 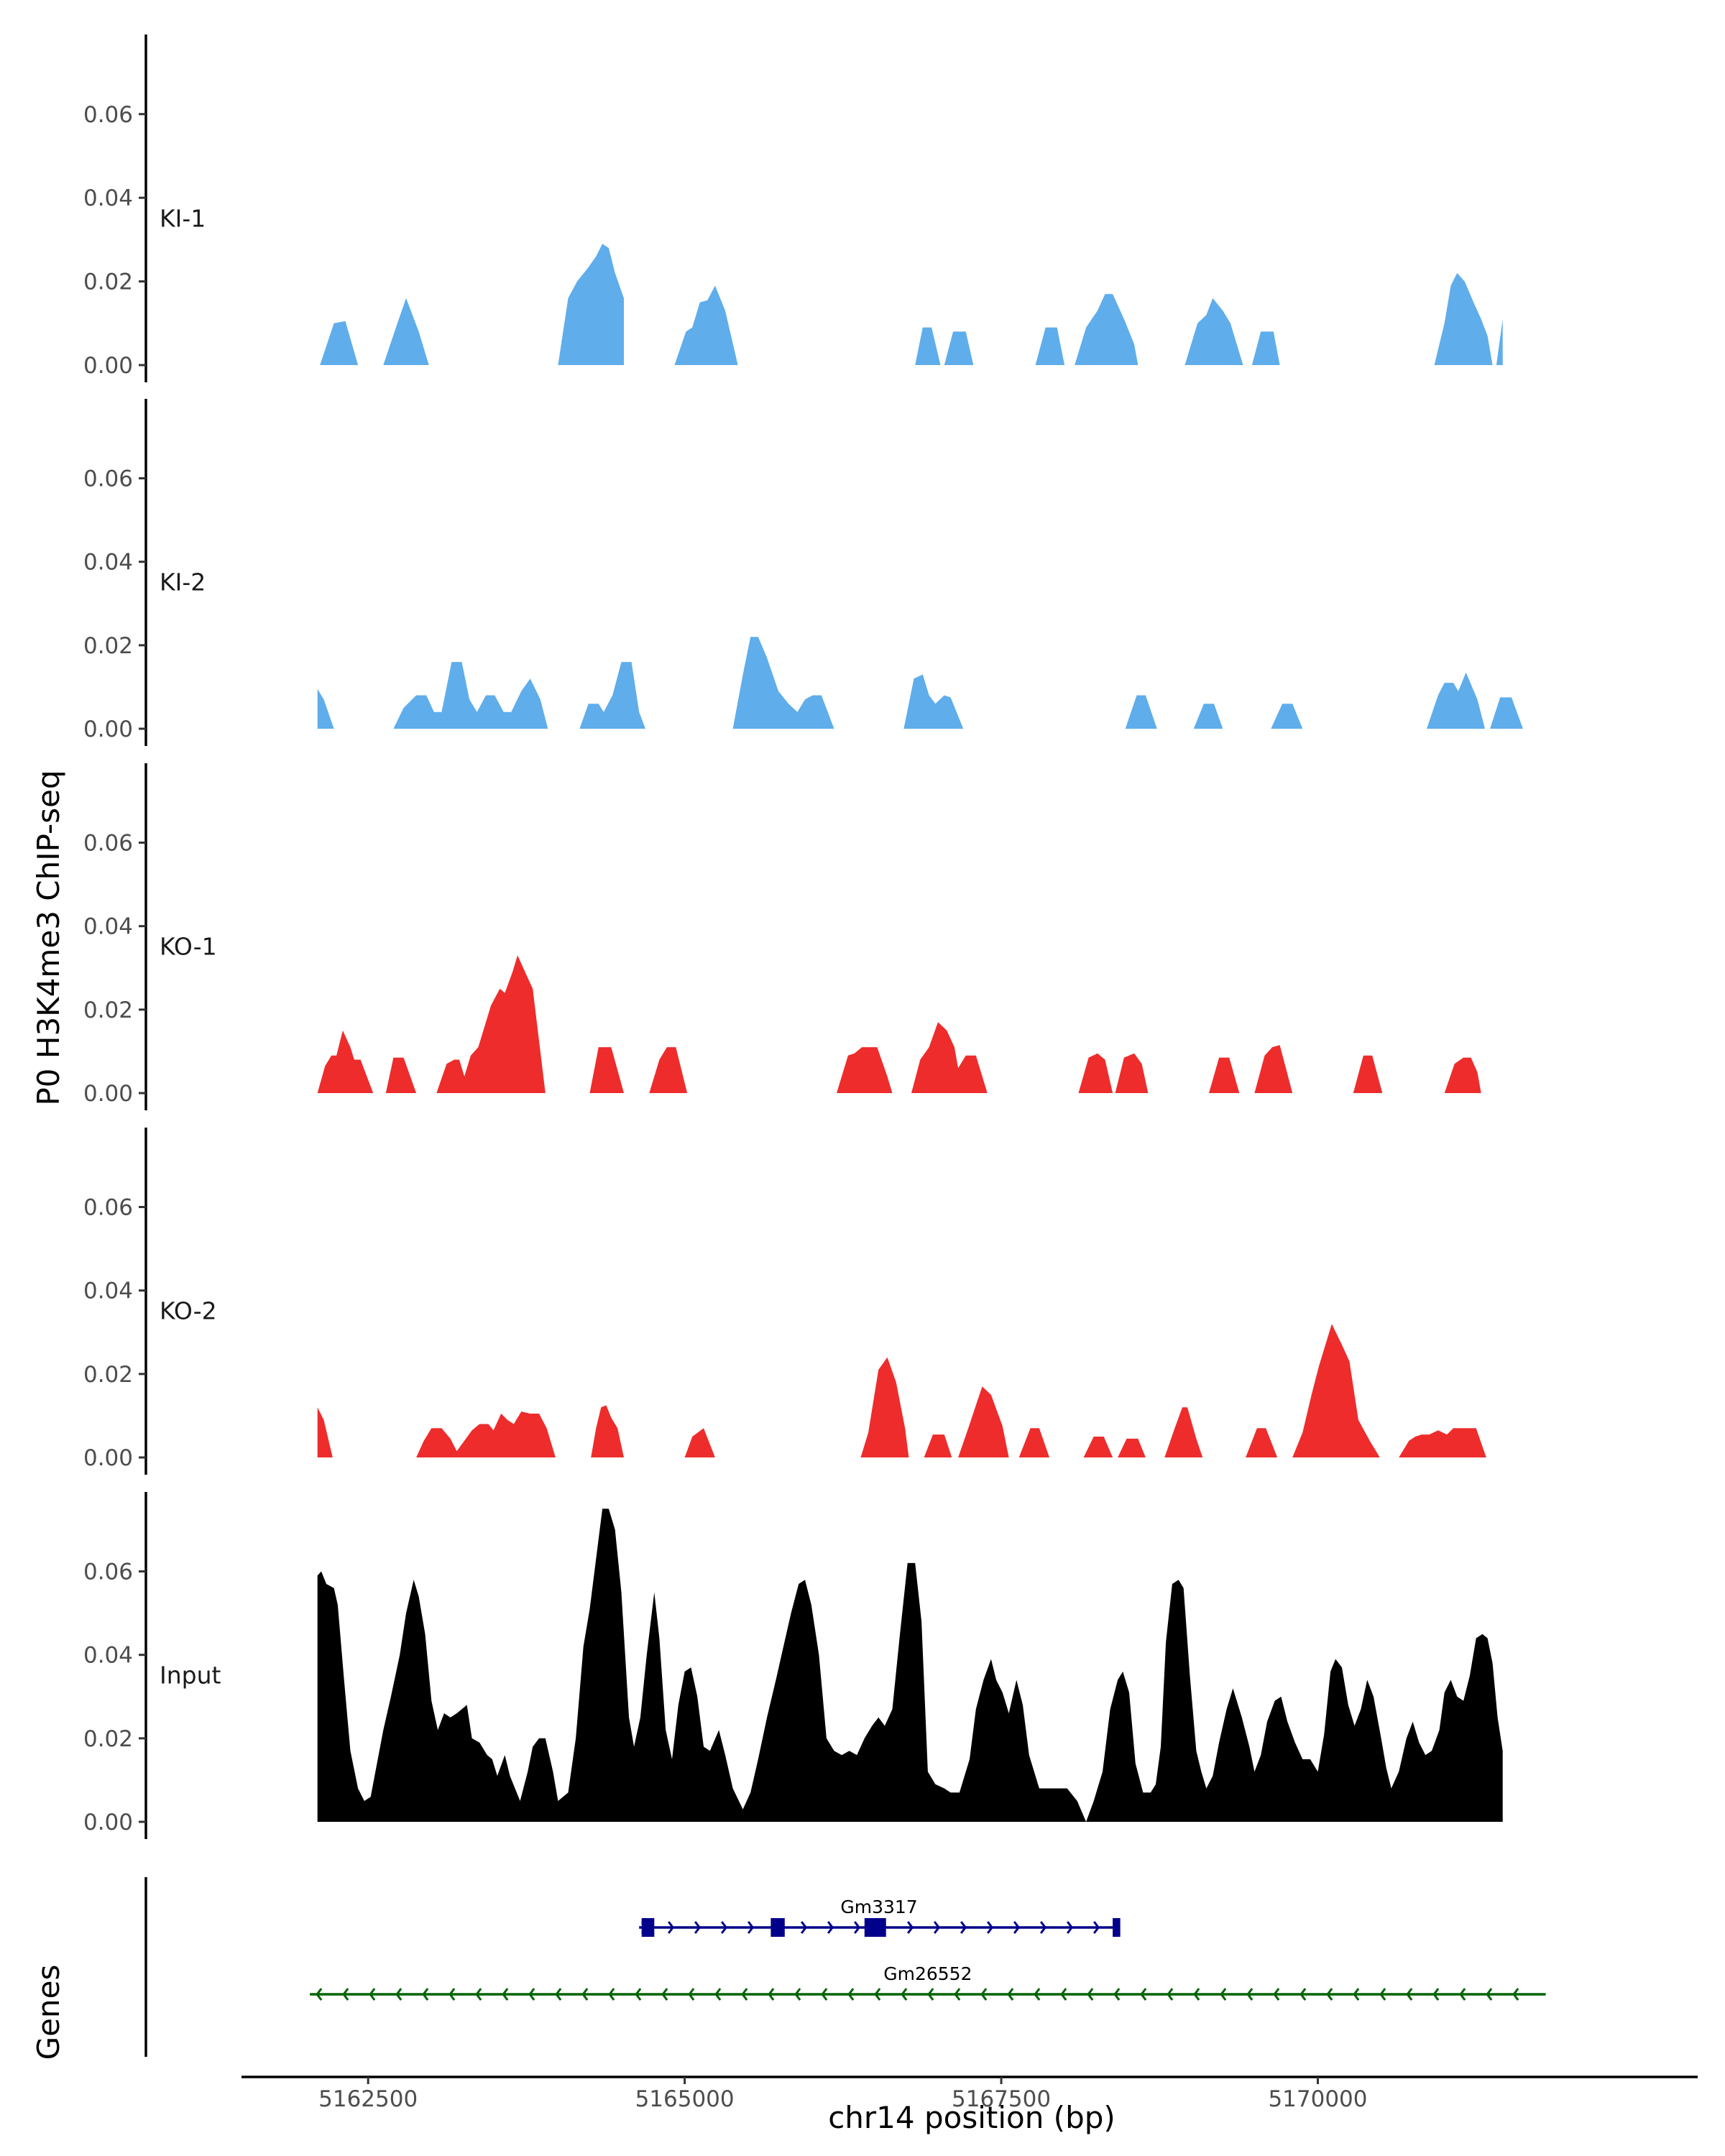 I want to click on gene-gm3317: Gm3317, so click(x=880, y=1917).